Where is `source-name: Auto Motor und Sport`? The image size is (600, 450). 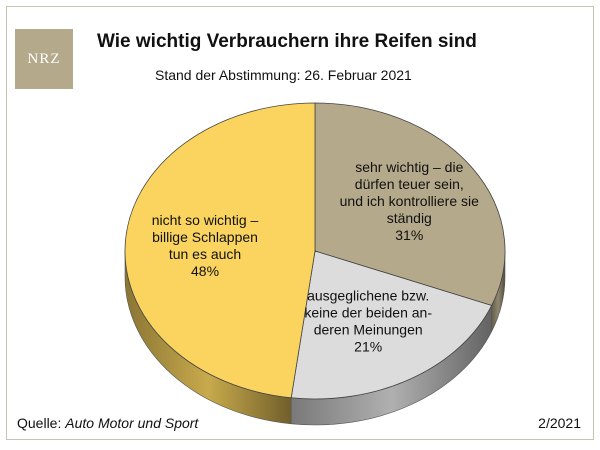 source-name: Auto Motor und Sport is located at coordinates (132, 423).